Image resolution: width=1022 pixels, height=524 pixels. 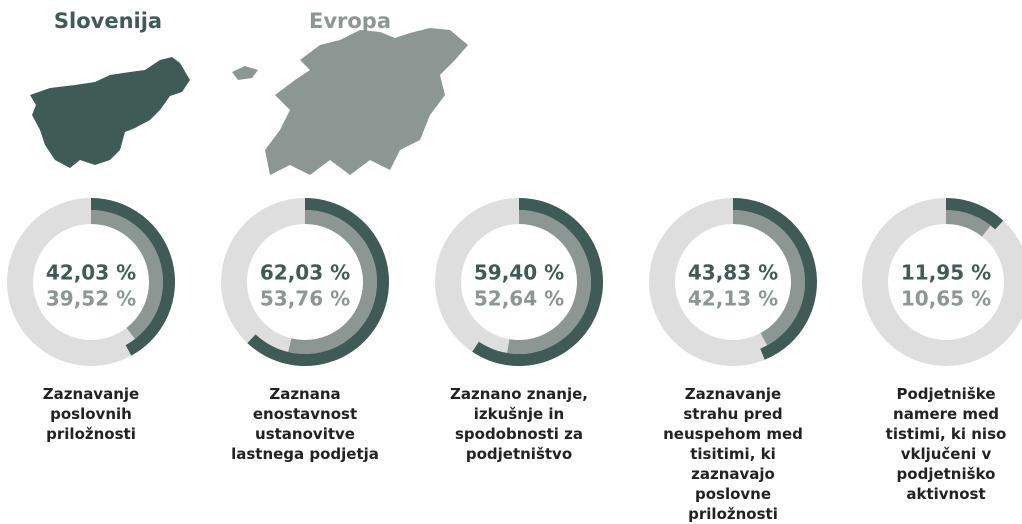 What do you see at coordinates (110, 112) in the screenshot?
I see `slovenia-map` at bounding box center [110, 112].